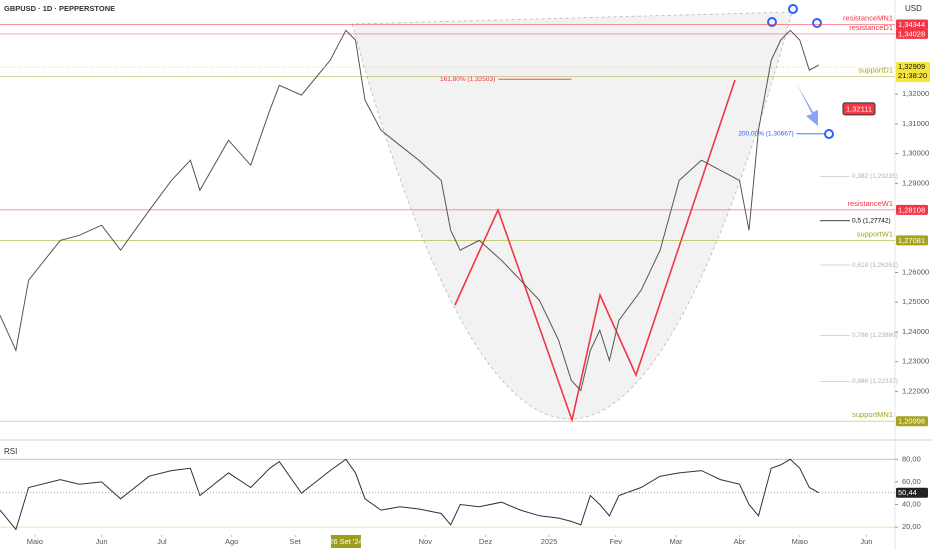 The image size is (932, 550). Describe the element at coordinates (740, 541) in the screenshot. I see `x-tick-label: Abr` at that location.